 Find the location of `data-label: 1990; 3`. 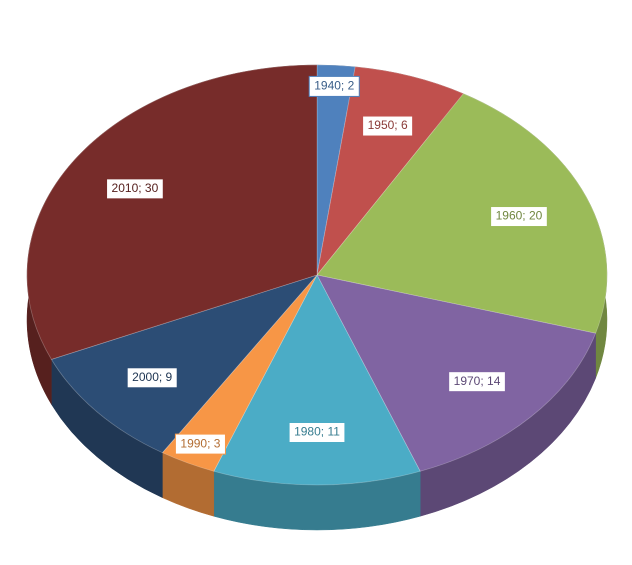

data-label: 1990; 3 is located at coordinates (200, 444).